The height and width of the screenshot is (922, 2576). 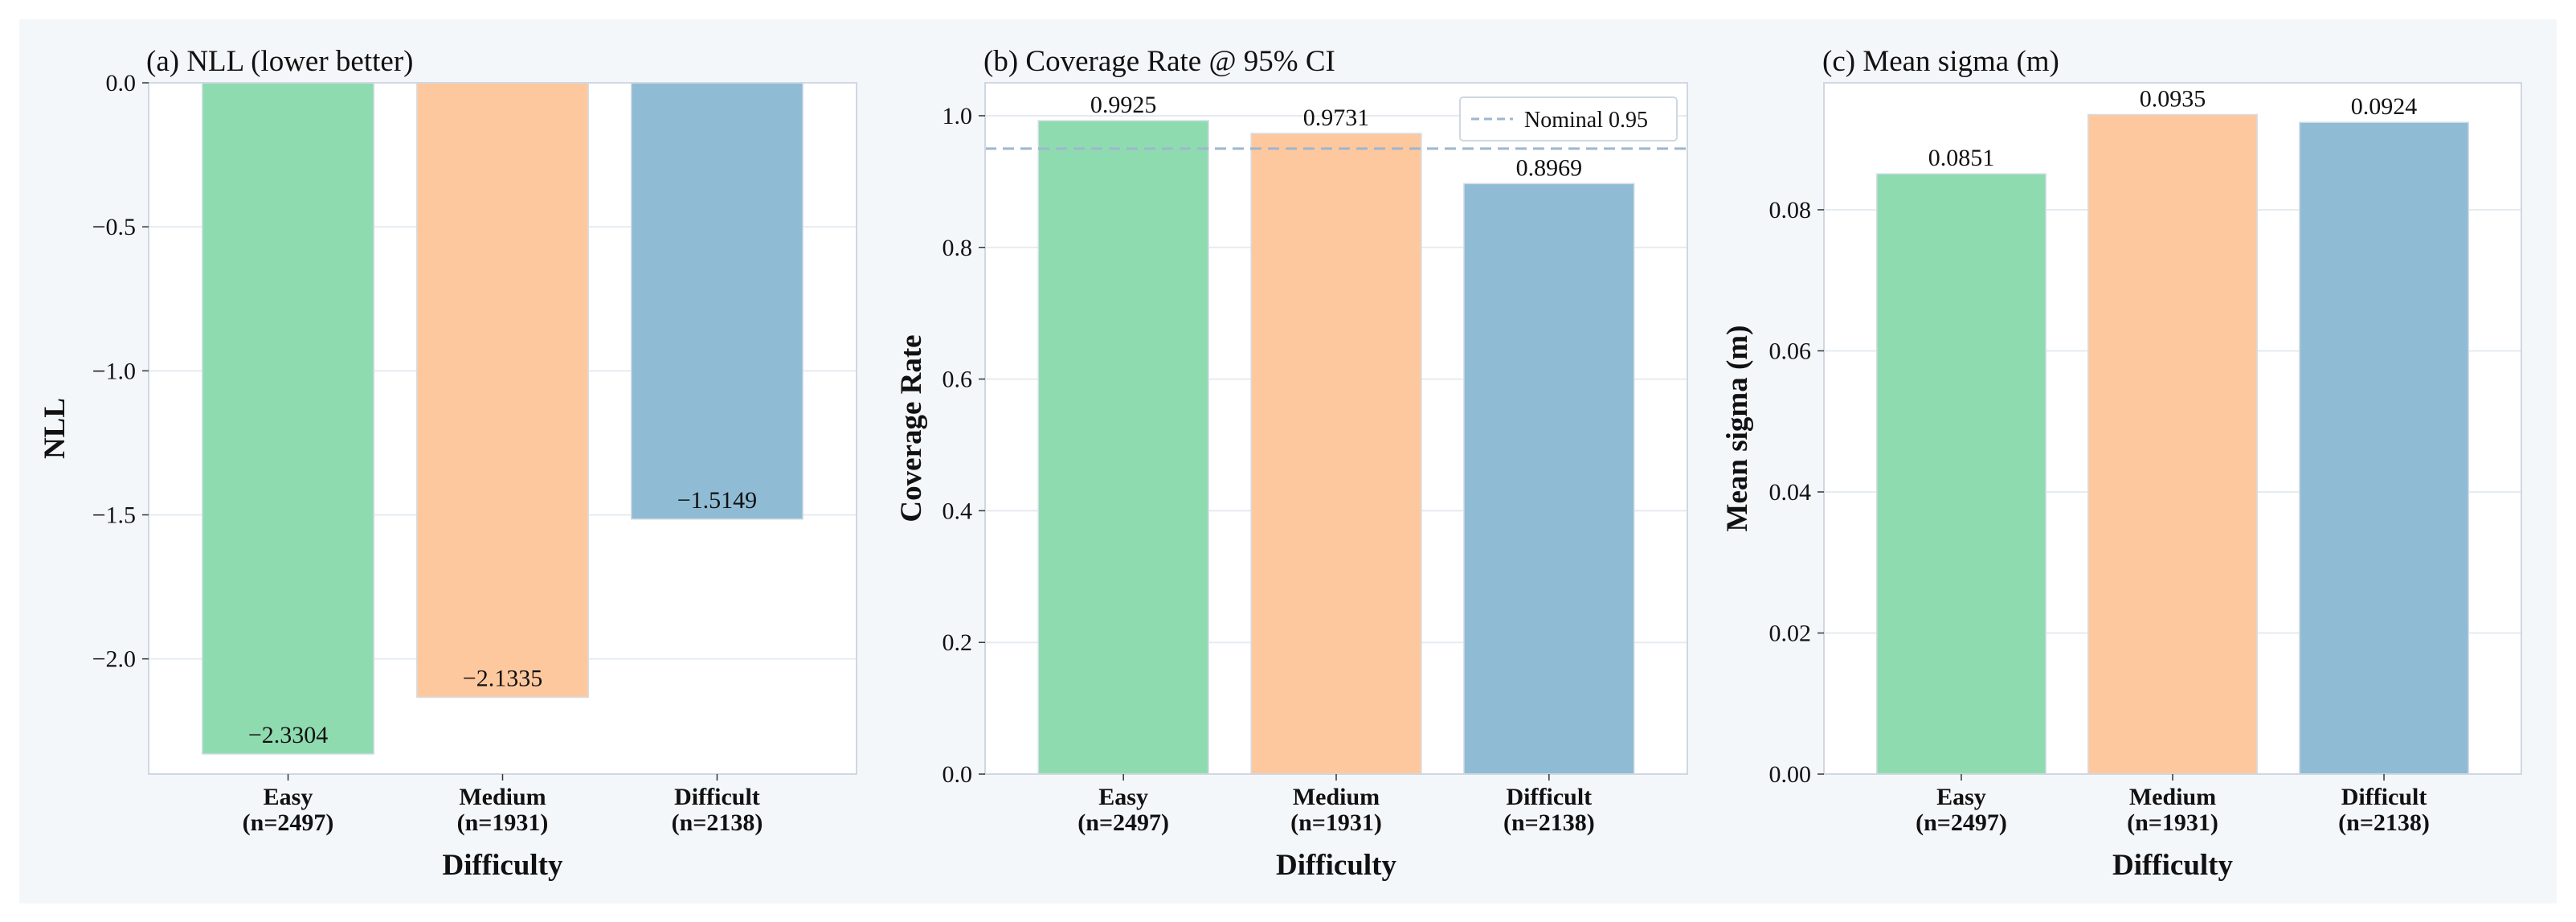 I want to click on y-tick-label: 1.0, so click(x=957, y=116).